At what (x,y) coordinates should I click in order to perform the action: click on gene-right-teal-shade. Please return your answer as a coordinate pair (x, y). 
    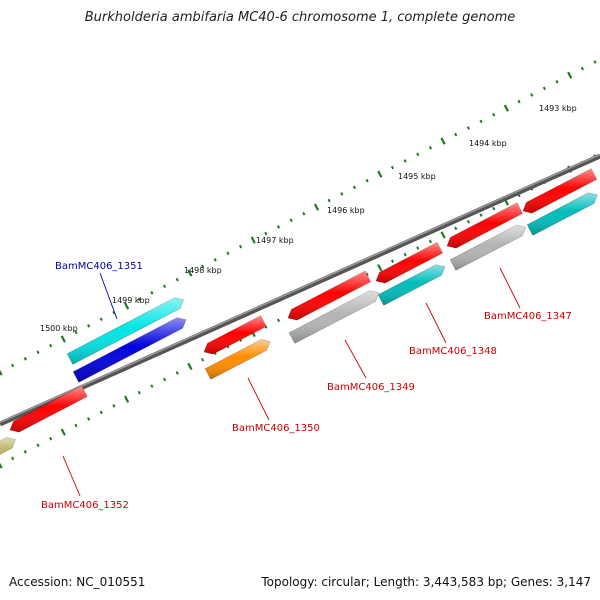
    Looking at the image, I should click on (562, 214).